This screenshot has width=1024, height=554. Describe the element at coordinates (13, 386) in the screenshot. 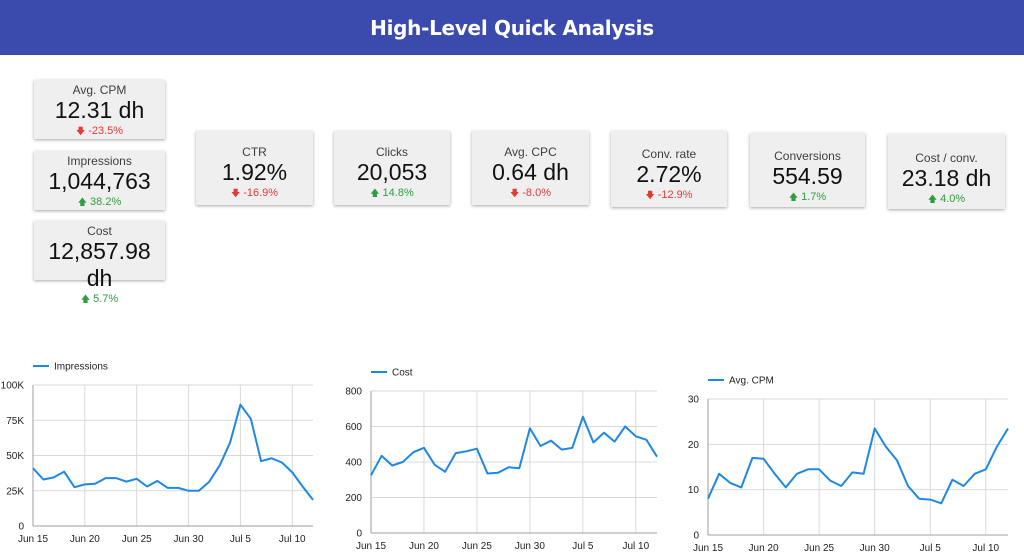

I see `y-tick-label: 100K` at that location.